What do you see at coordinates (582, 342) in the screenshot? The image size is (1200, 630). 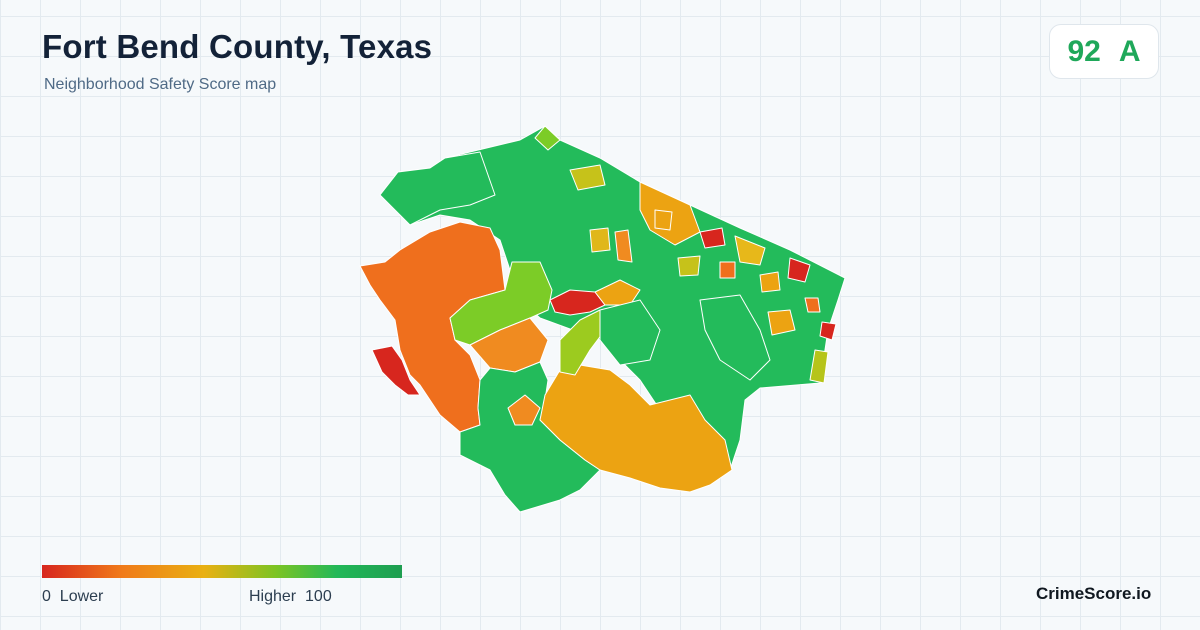 I see `region-center-yellowgreen` at bounding box center [582, 342].